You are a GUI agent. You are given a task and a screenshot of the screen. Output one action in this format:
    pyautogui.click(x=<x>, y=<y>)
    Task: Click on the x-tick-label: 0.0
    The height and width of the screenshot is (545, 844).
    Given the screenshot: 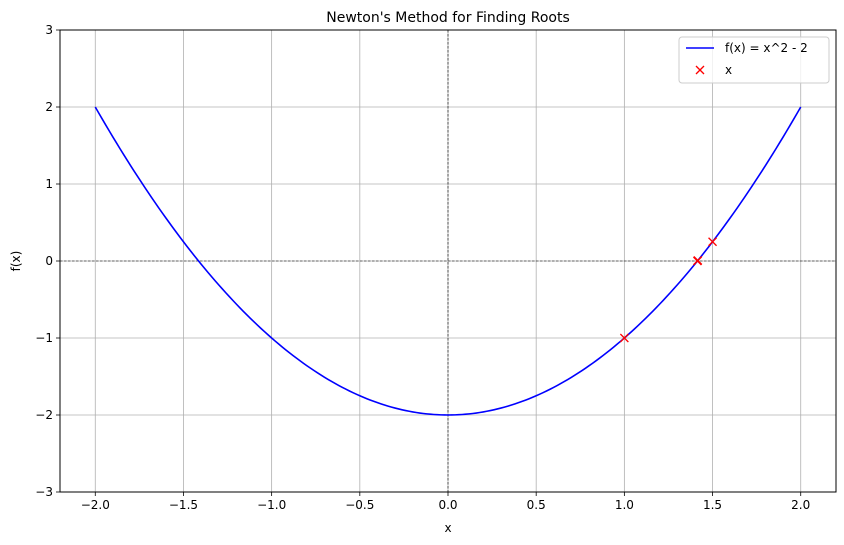 What is the action you would take?
    pyautogui.click(x=447, y=505)
    